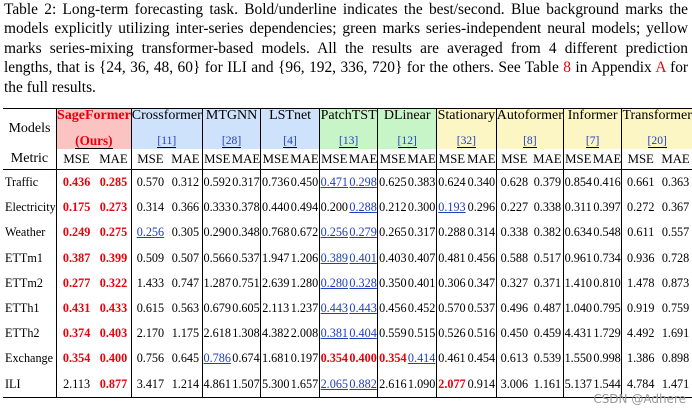 This screenshot has height=416, width=692. I want to click on metric-value: 0.566, so click(216, 258).